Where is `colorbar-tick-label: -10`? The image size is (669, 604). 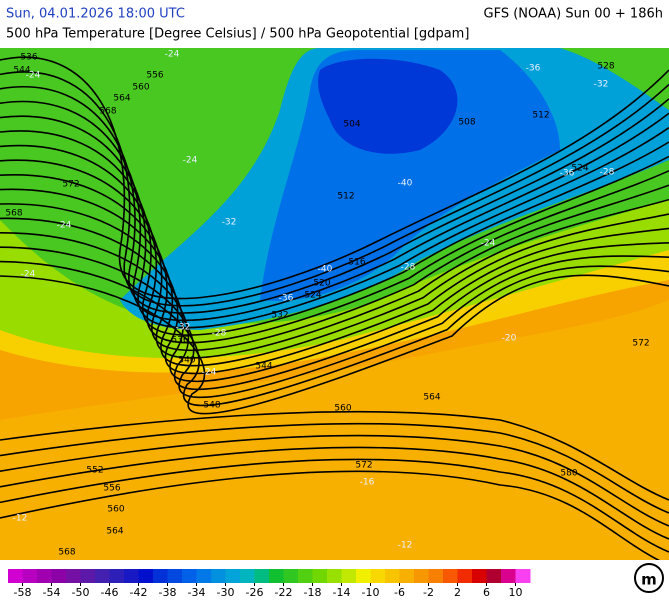
colorbar-tick-label: -10 is located at coordinates (371, 592).